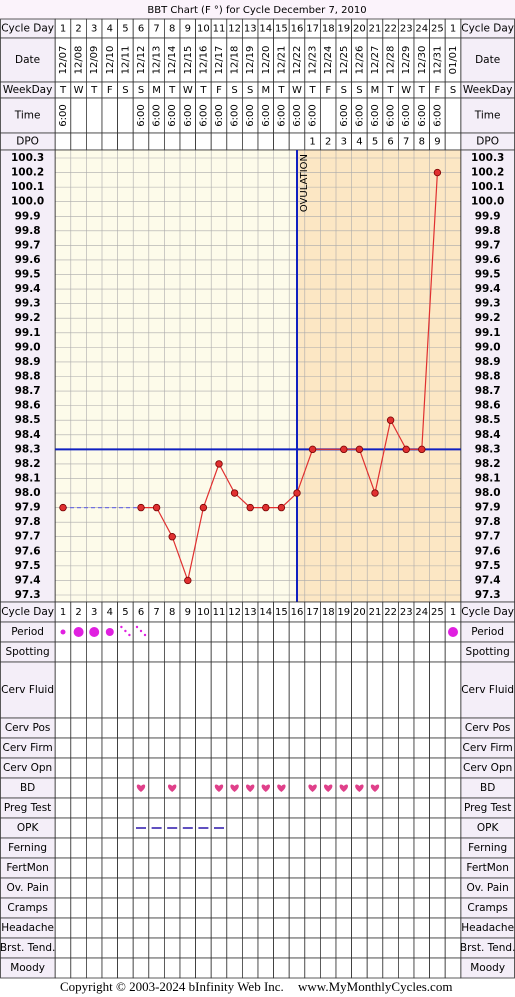 The image size is (515, 997). Describe the element at coordinates (487, 788) in the screenshot. I see `row-label: BD` at that location.